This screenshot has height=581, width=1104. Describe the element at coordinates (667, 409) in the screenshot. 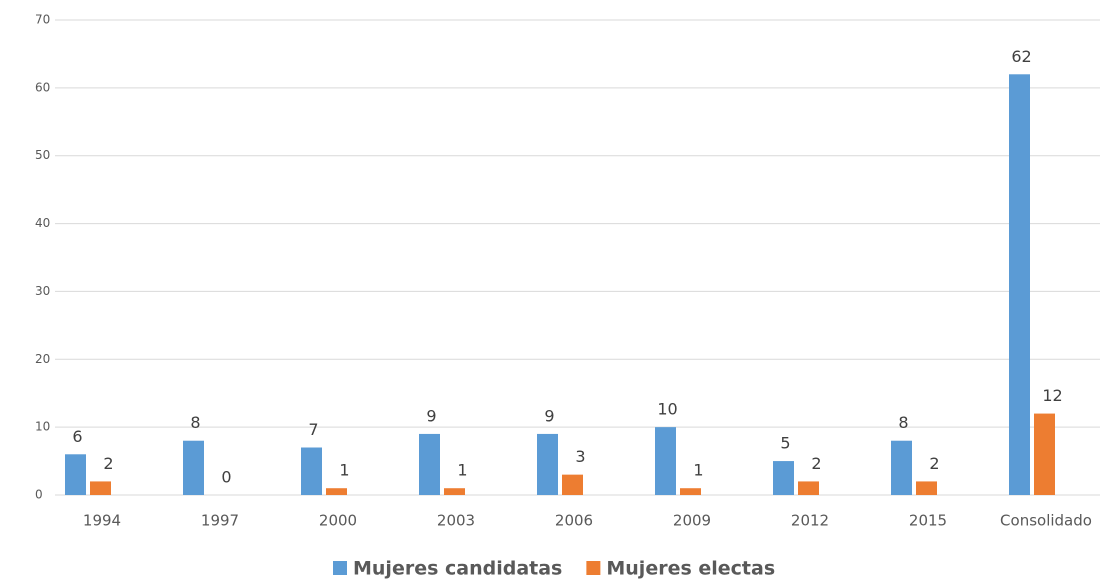

I see `data-label: 10` at that location.